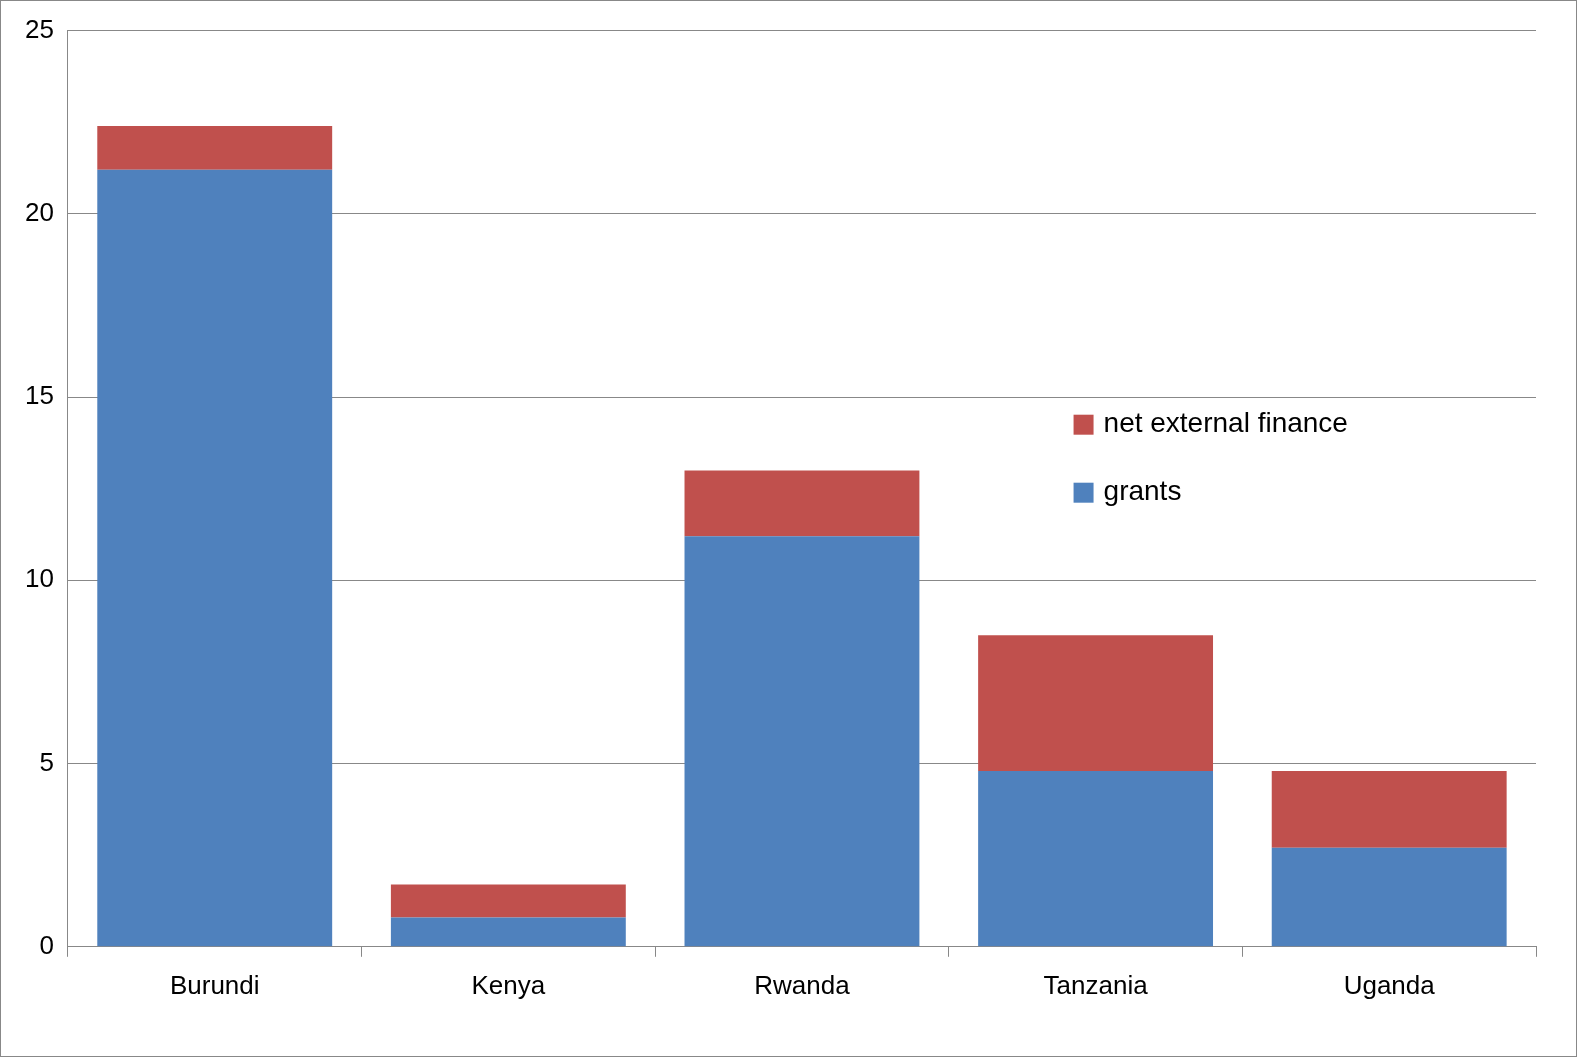 This screenshot has height=1057, width=1577. I want to click on y-tick-label: 10, so click(39, 578).